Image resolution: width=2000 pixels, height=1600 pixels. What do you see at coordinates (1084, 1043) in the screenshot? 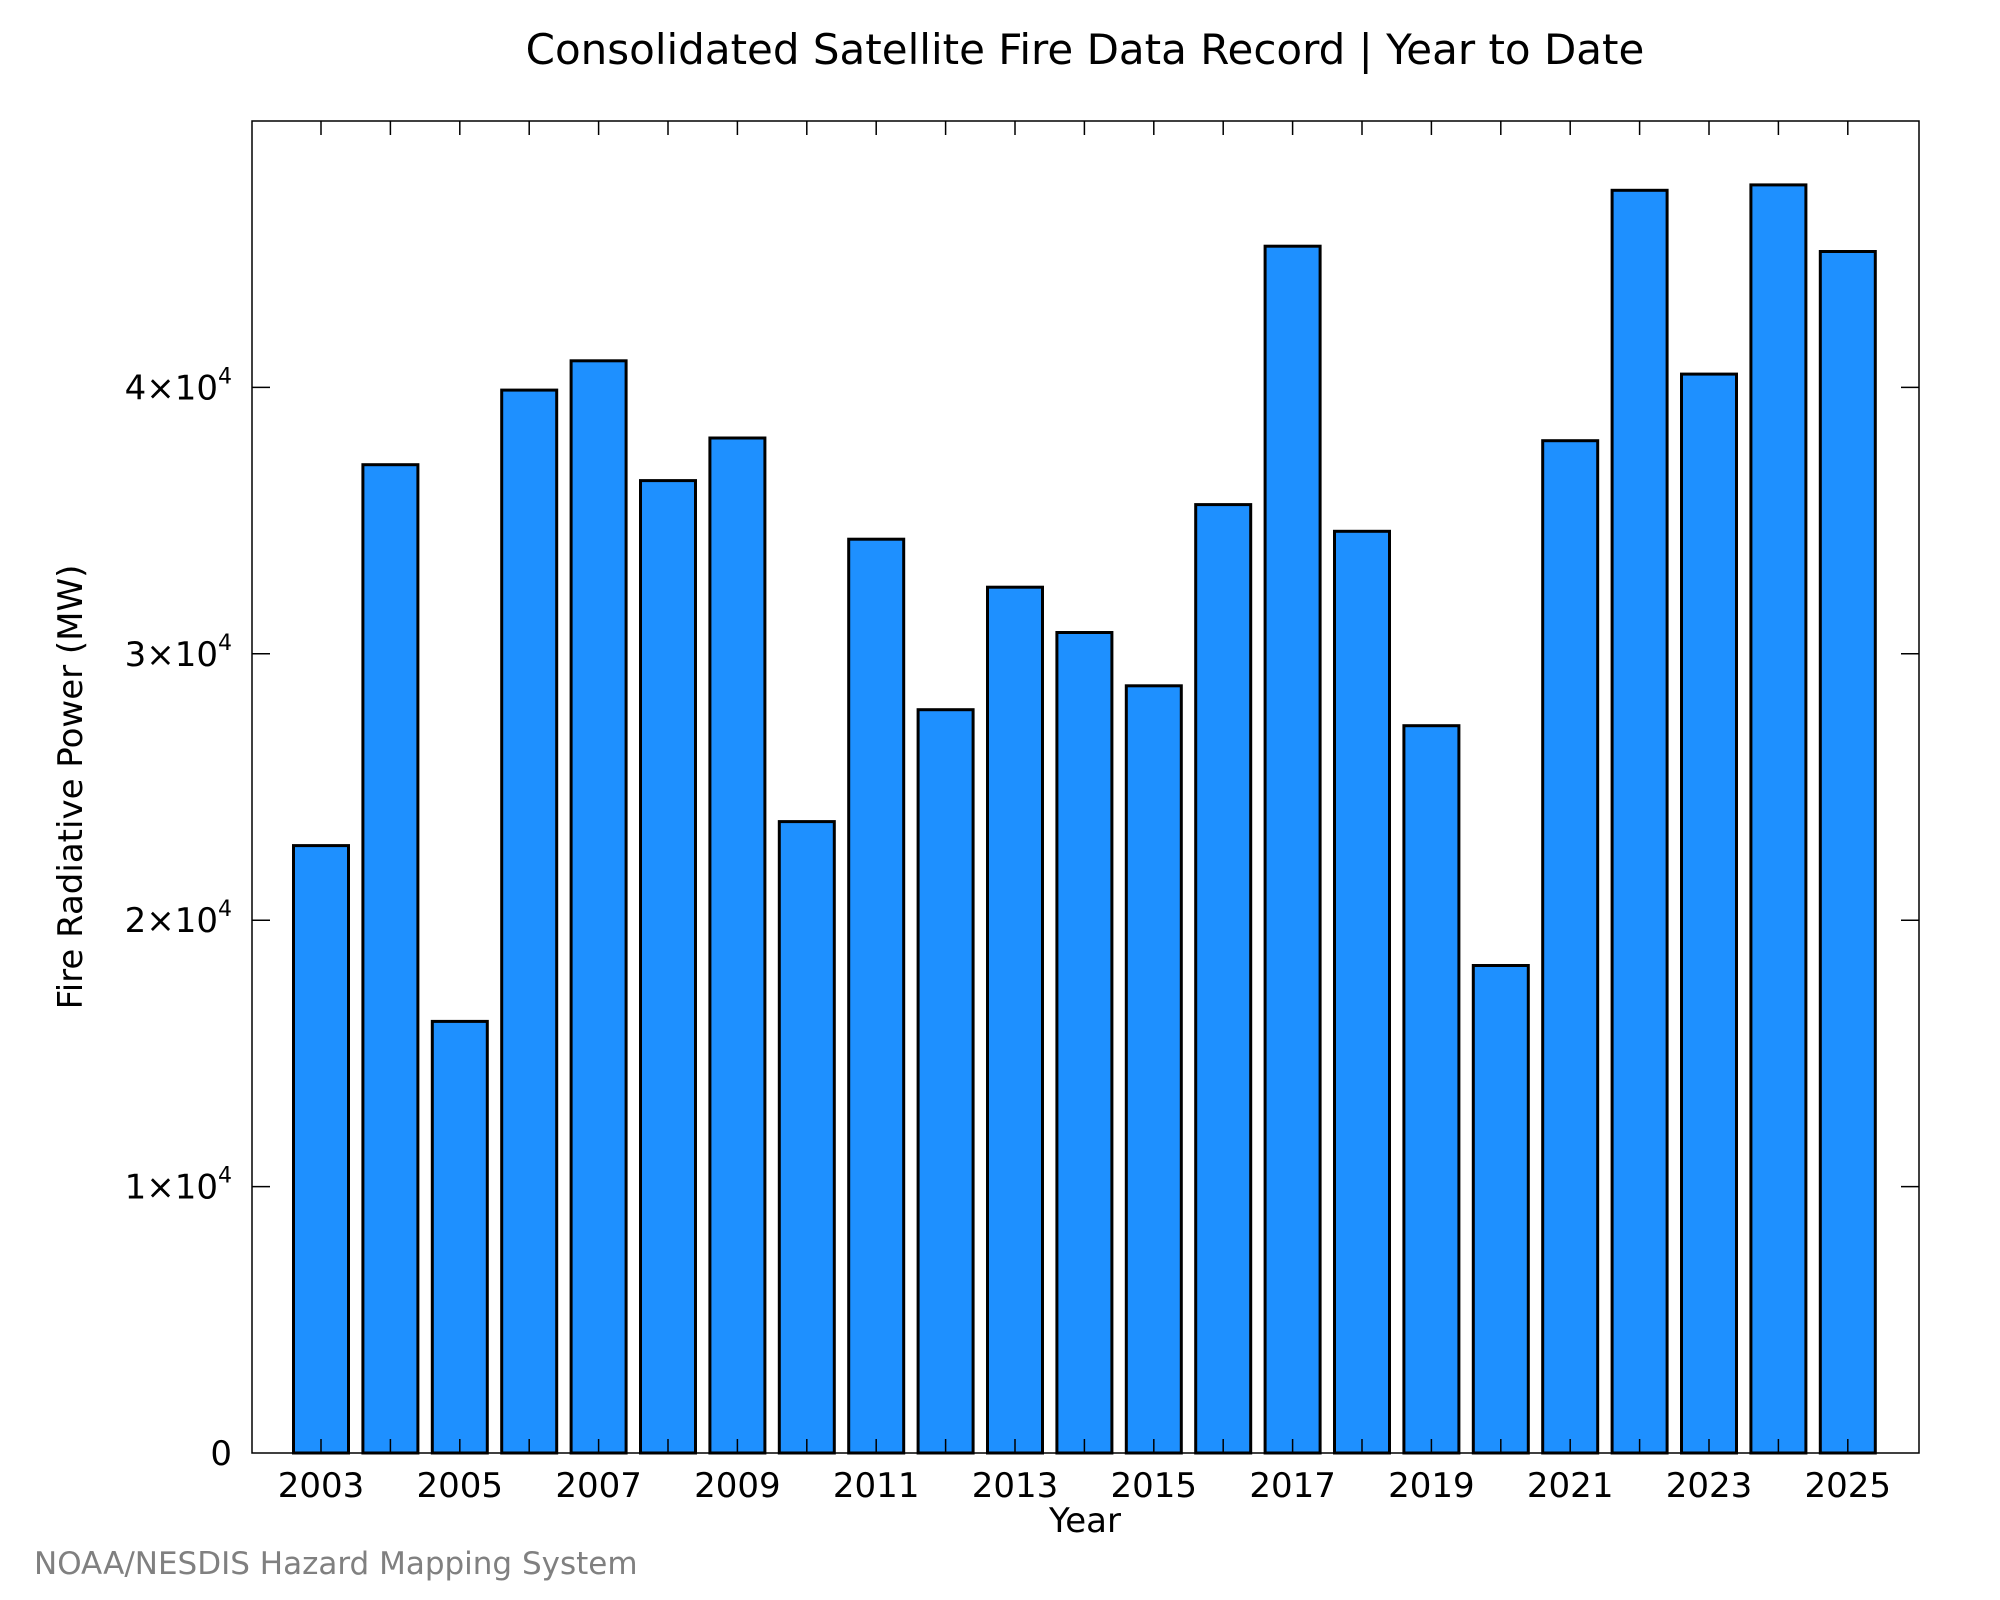
I see `bar-2014` at bounding box center [1084, 1043].